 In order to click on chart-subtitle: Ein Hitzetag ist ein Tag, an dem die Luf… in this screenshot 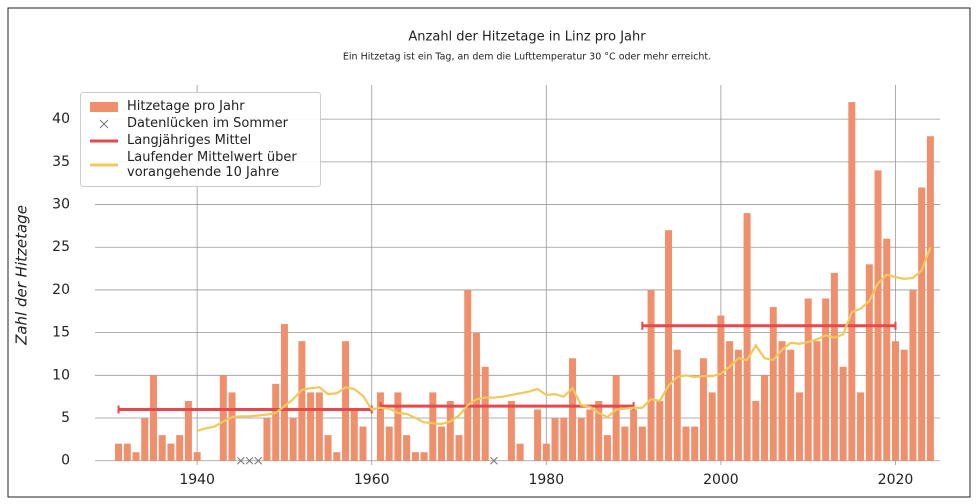, I will do `click(527, 57)`.